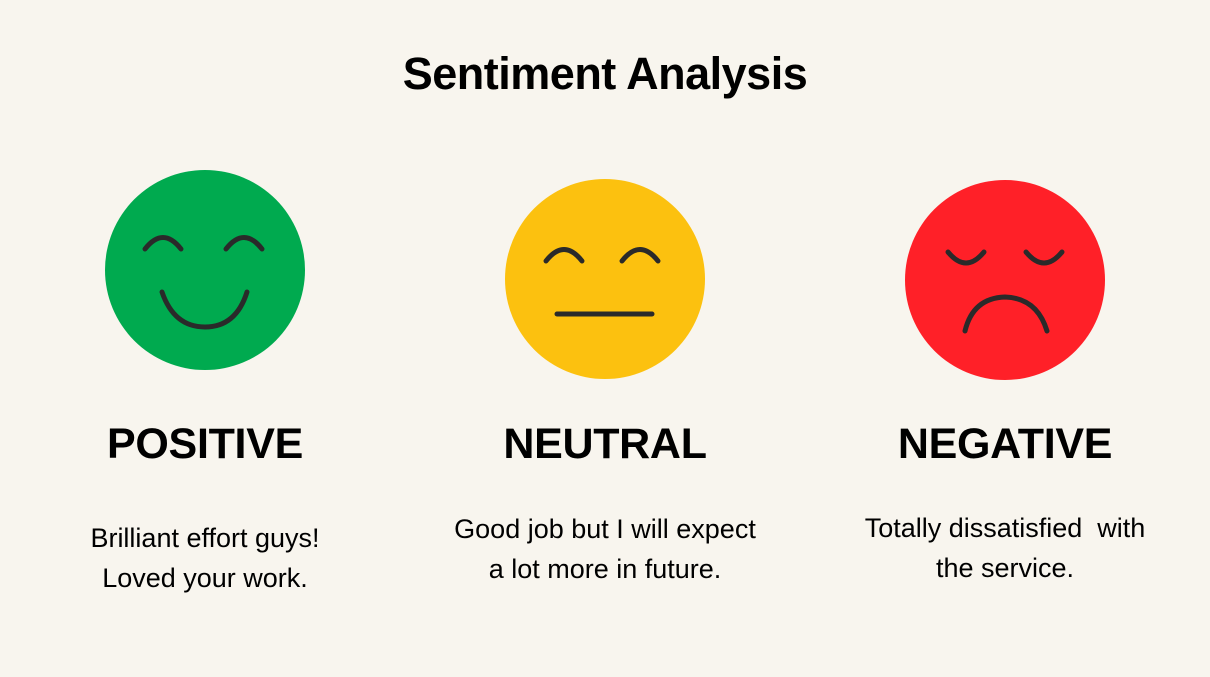 This screenshot has height=677, width=1210. I want to click on example-line: Totally dissatisfied with, so click(1005, 528).